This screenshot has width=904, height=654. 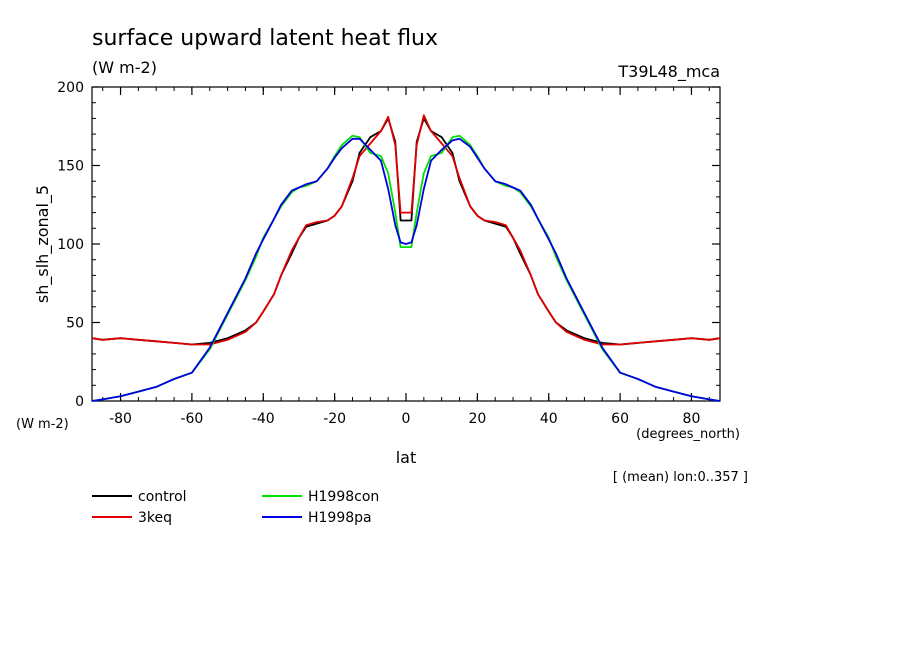 I want to click on legend-label: H1998con, so click(x=343, y=497).